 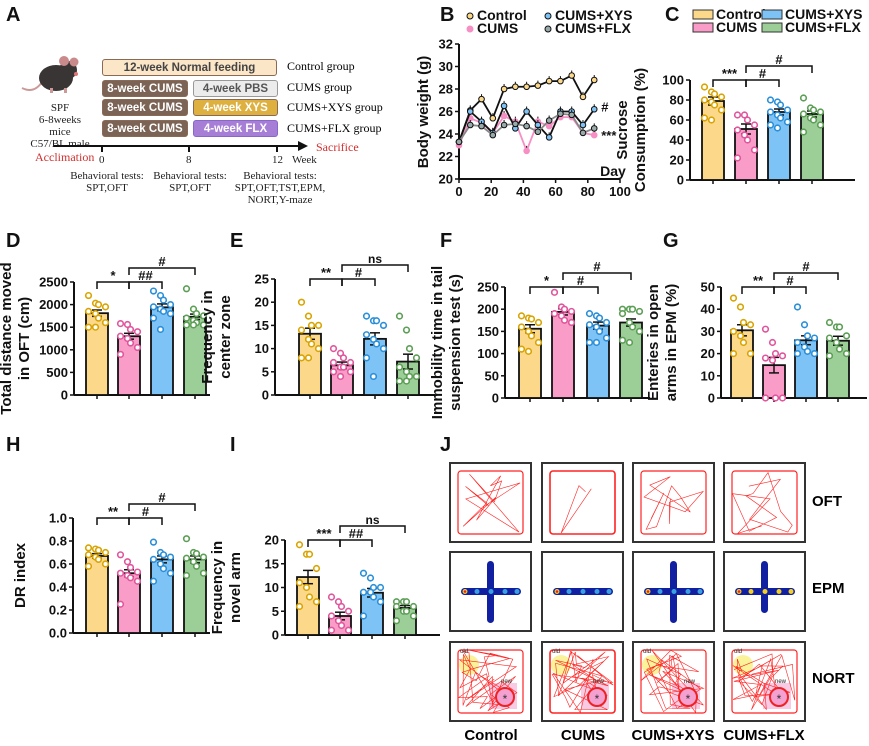 I want to click on epm-track-flx, so click(x=764, y=591).